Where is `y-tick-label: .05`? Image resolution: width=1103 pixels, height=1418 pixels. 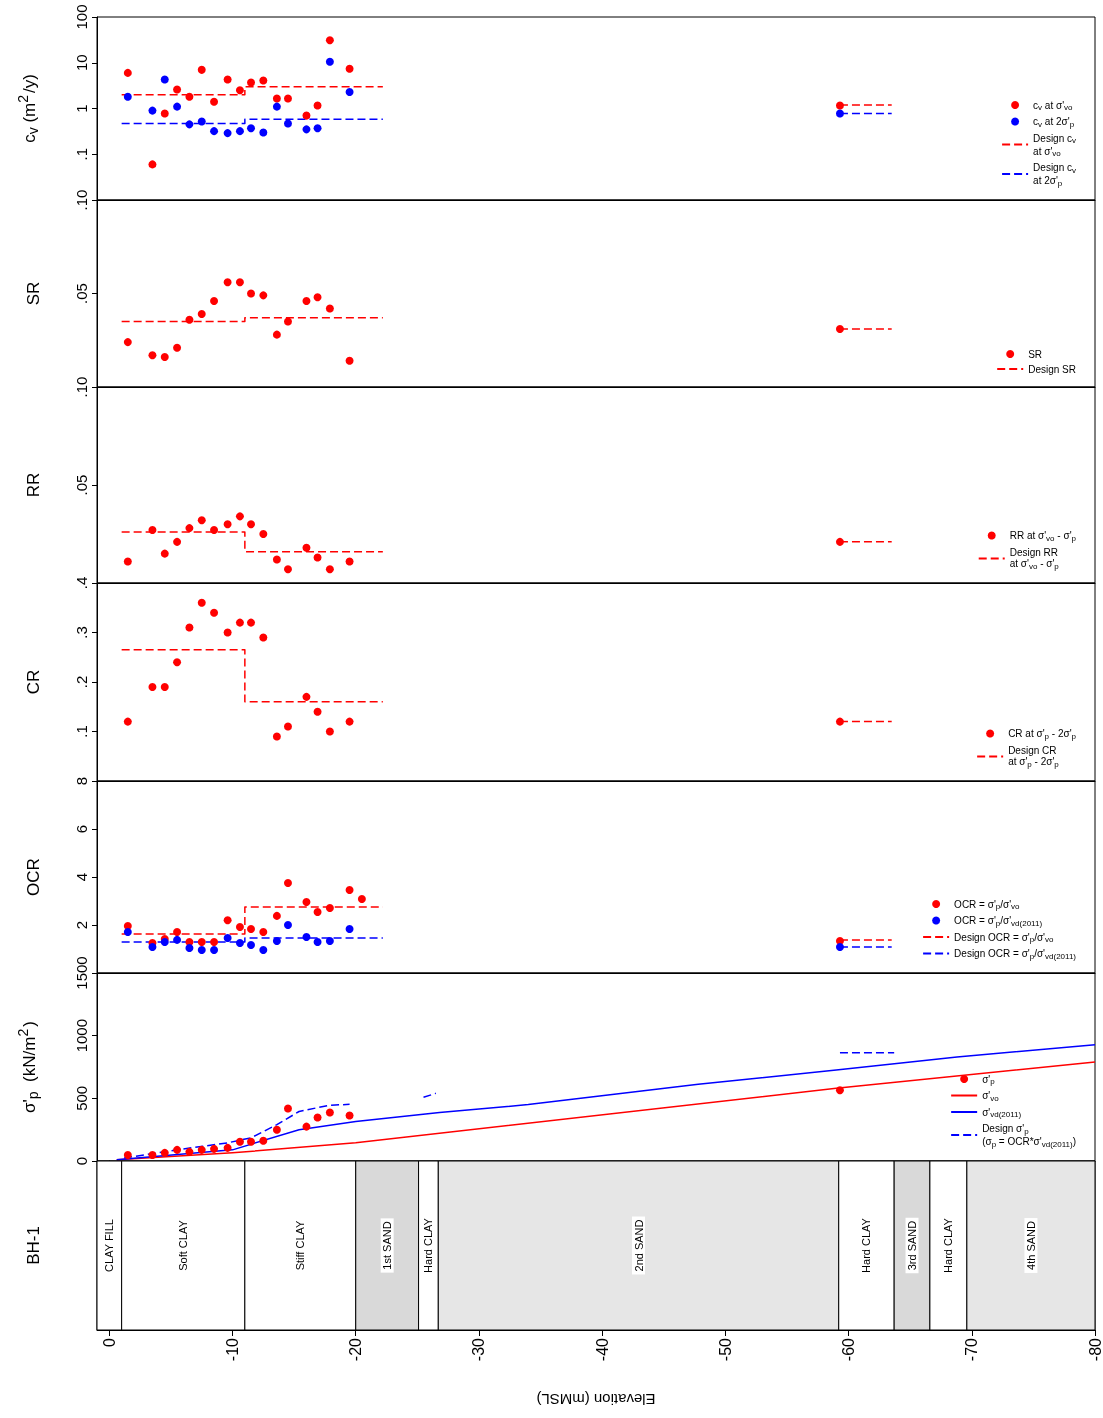 y-tick-label: .05 is located at coordinates (81, 485).